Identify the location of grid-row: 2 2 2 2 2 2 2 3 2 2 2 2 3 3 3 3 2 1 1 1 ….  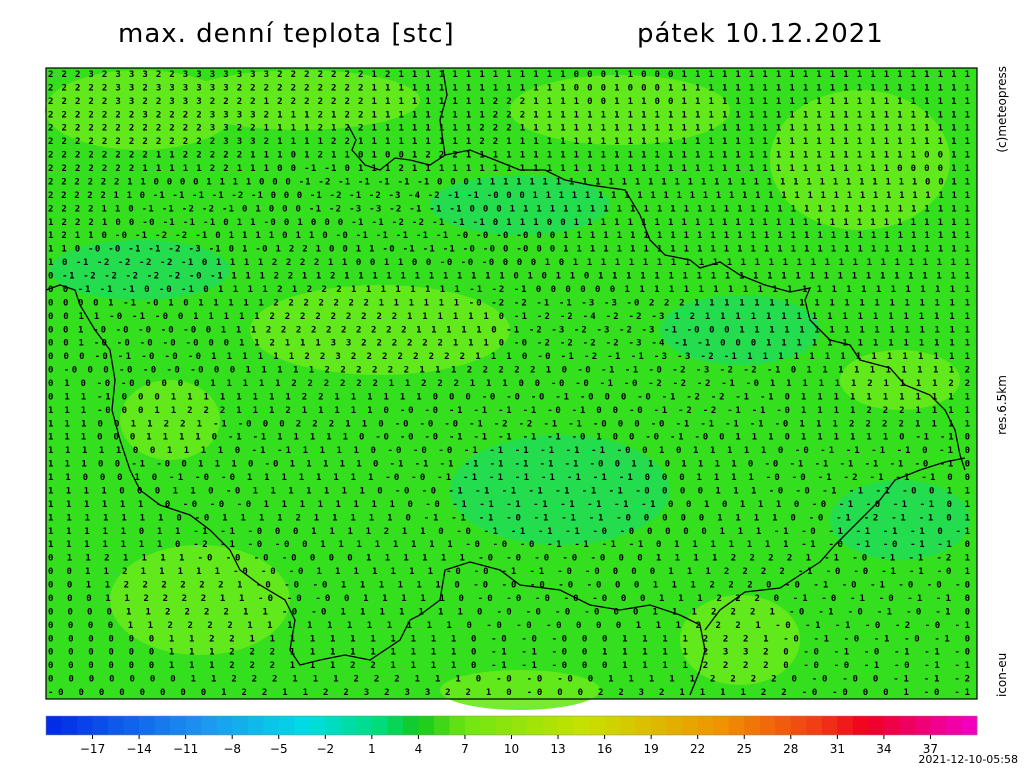
(509, 115).